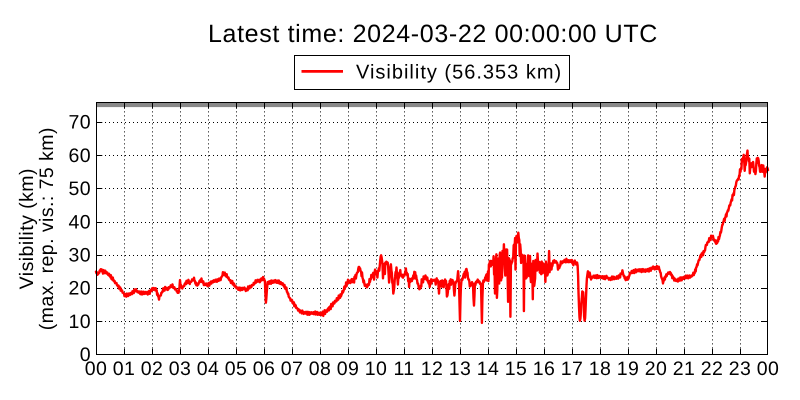  What do you see at coordinates (740, 369) in the screenshot?
I see `svg-text: 23` at bounding box center [740, 369].